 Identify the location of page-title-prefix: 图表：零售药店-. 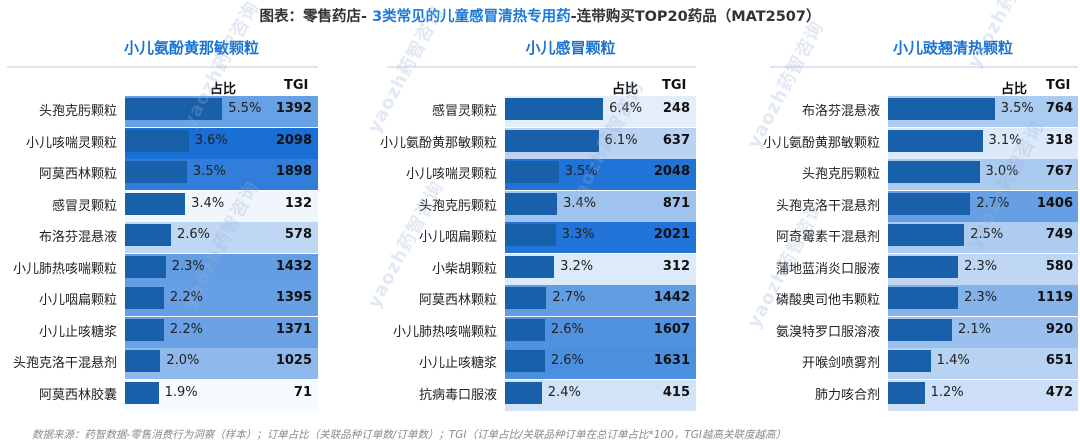
(316, 17).